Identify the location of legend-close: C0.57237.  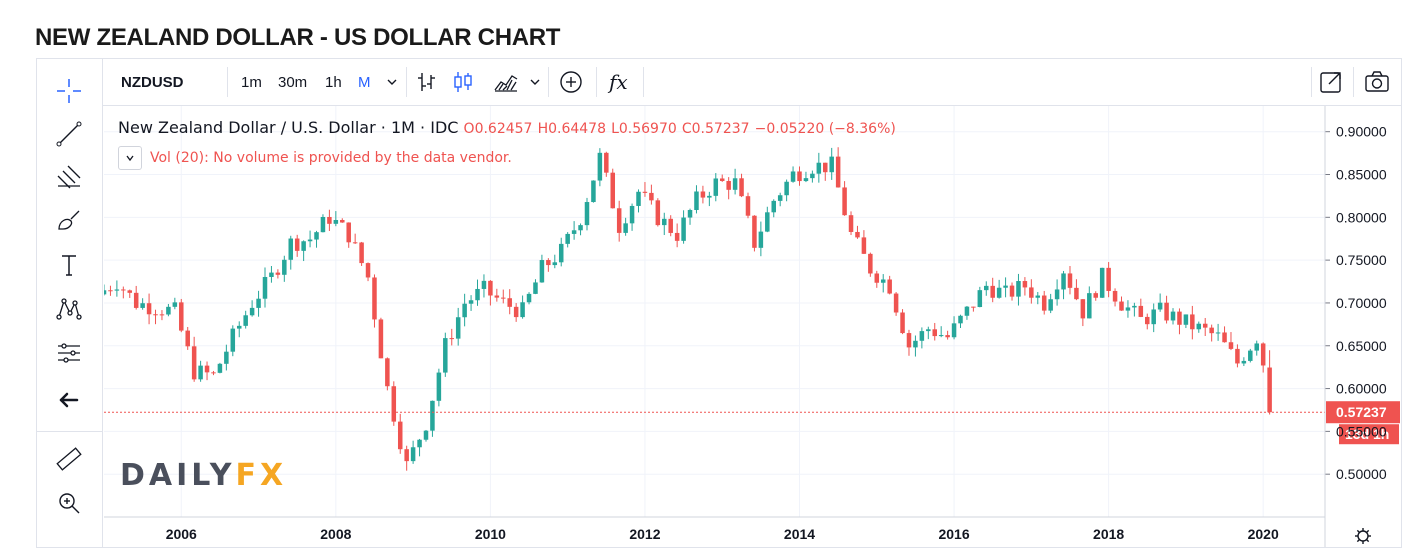
(715, 129).